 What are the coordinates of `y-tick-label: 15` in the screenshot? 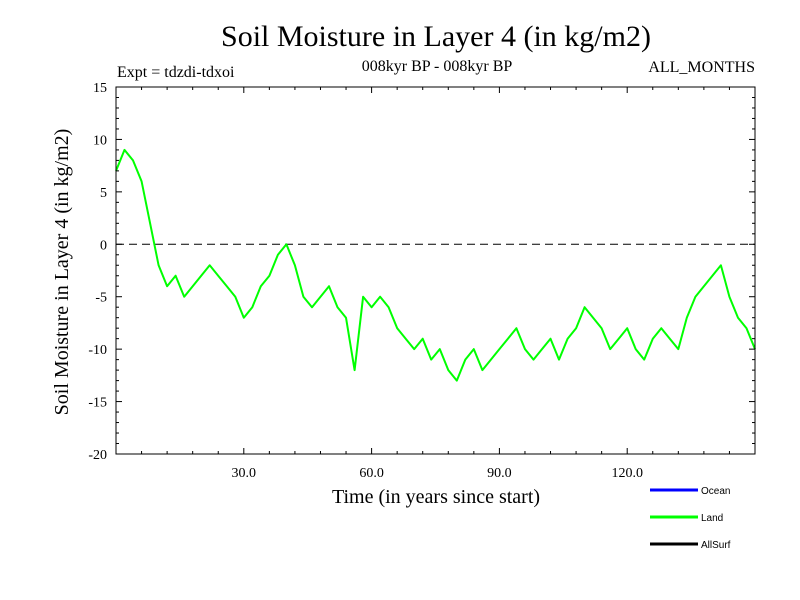 It's located at (100, 88).